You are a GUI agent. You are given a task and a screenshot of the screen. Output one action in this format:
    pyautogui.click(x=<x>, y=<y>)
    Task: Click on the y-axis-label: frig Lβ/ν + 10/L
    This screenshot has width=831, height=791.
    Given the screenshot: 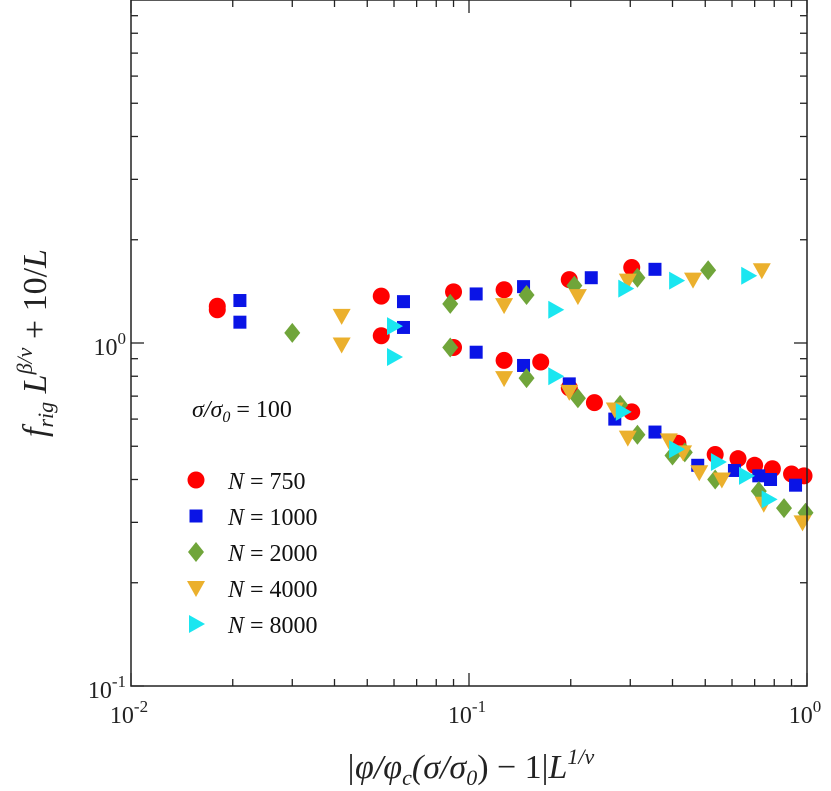 What is the action you would take?
    pyautogui.click(x=35, y=343)
    